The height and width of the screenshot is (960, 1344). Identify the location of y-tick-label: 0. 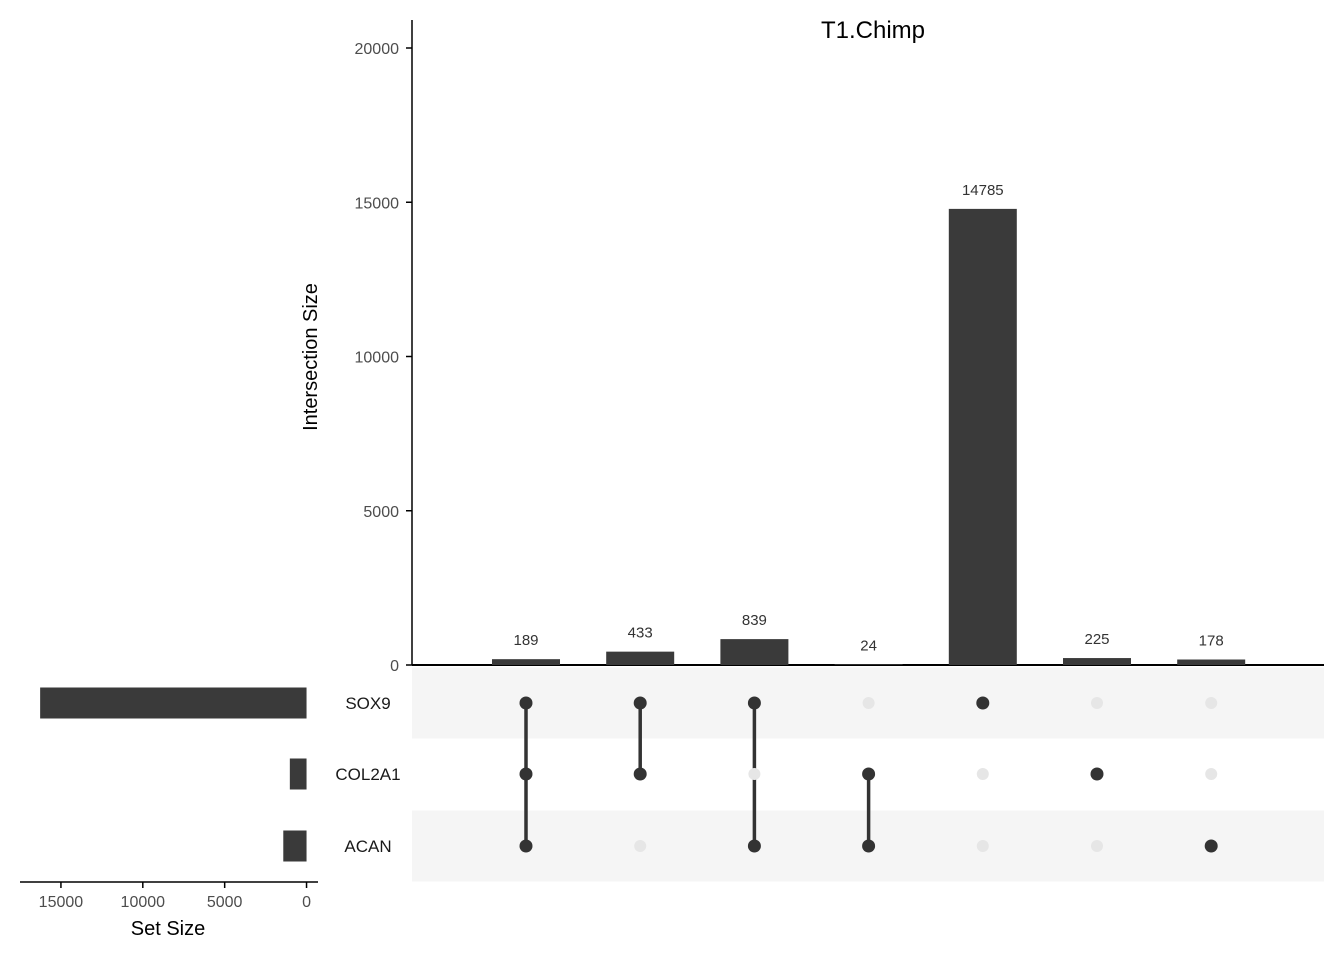
(394, 666).